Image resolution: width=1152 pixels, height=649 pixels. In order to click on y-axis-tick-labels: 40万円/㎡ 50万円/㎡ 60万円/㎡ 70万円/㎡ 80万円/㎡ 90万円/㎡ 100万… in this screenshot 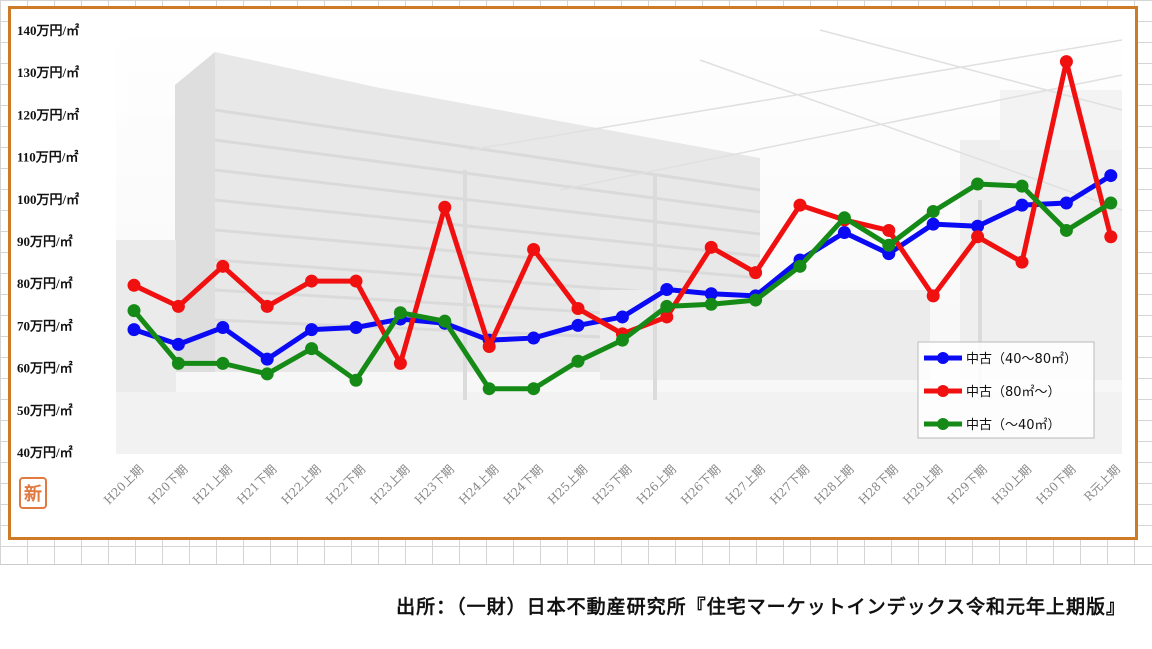, I will do `click(48, 241)`.